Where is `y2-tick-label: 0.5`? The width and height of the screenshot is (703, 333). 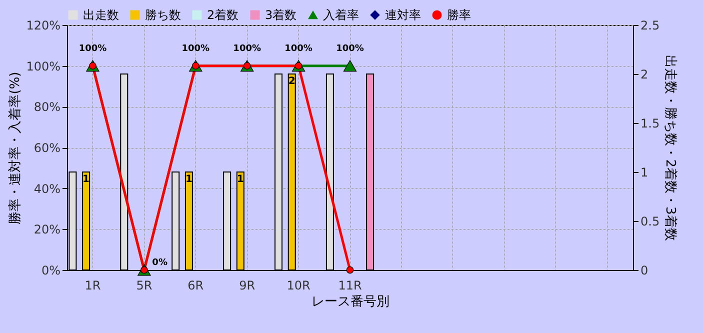 y2-tick-label: 0.5 is located at coordinates (650, 221).